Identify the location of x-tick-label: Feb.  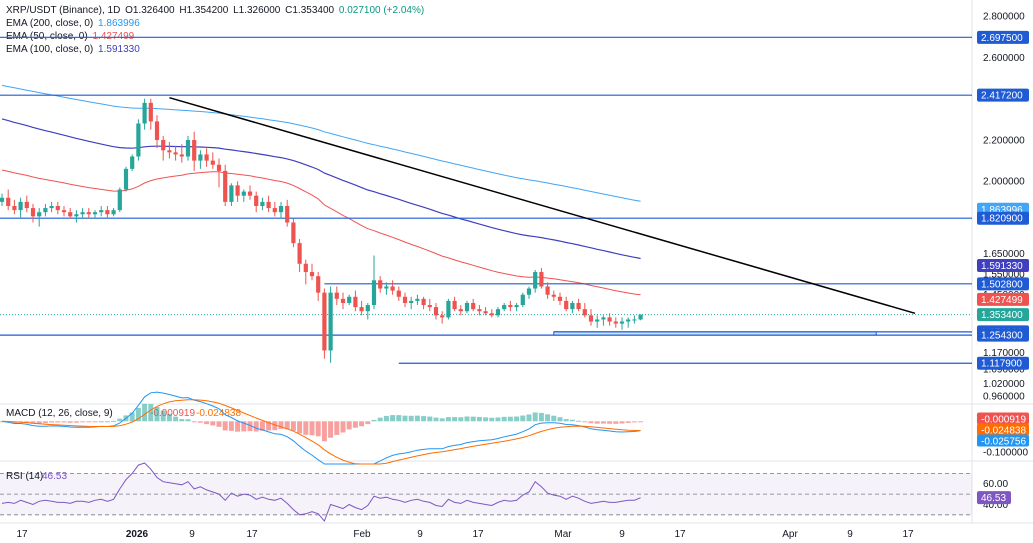
(362, 534).